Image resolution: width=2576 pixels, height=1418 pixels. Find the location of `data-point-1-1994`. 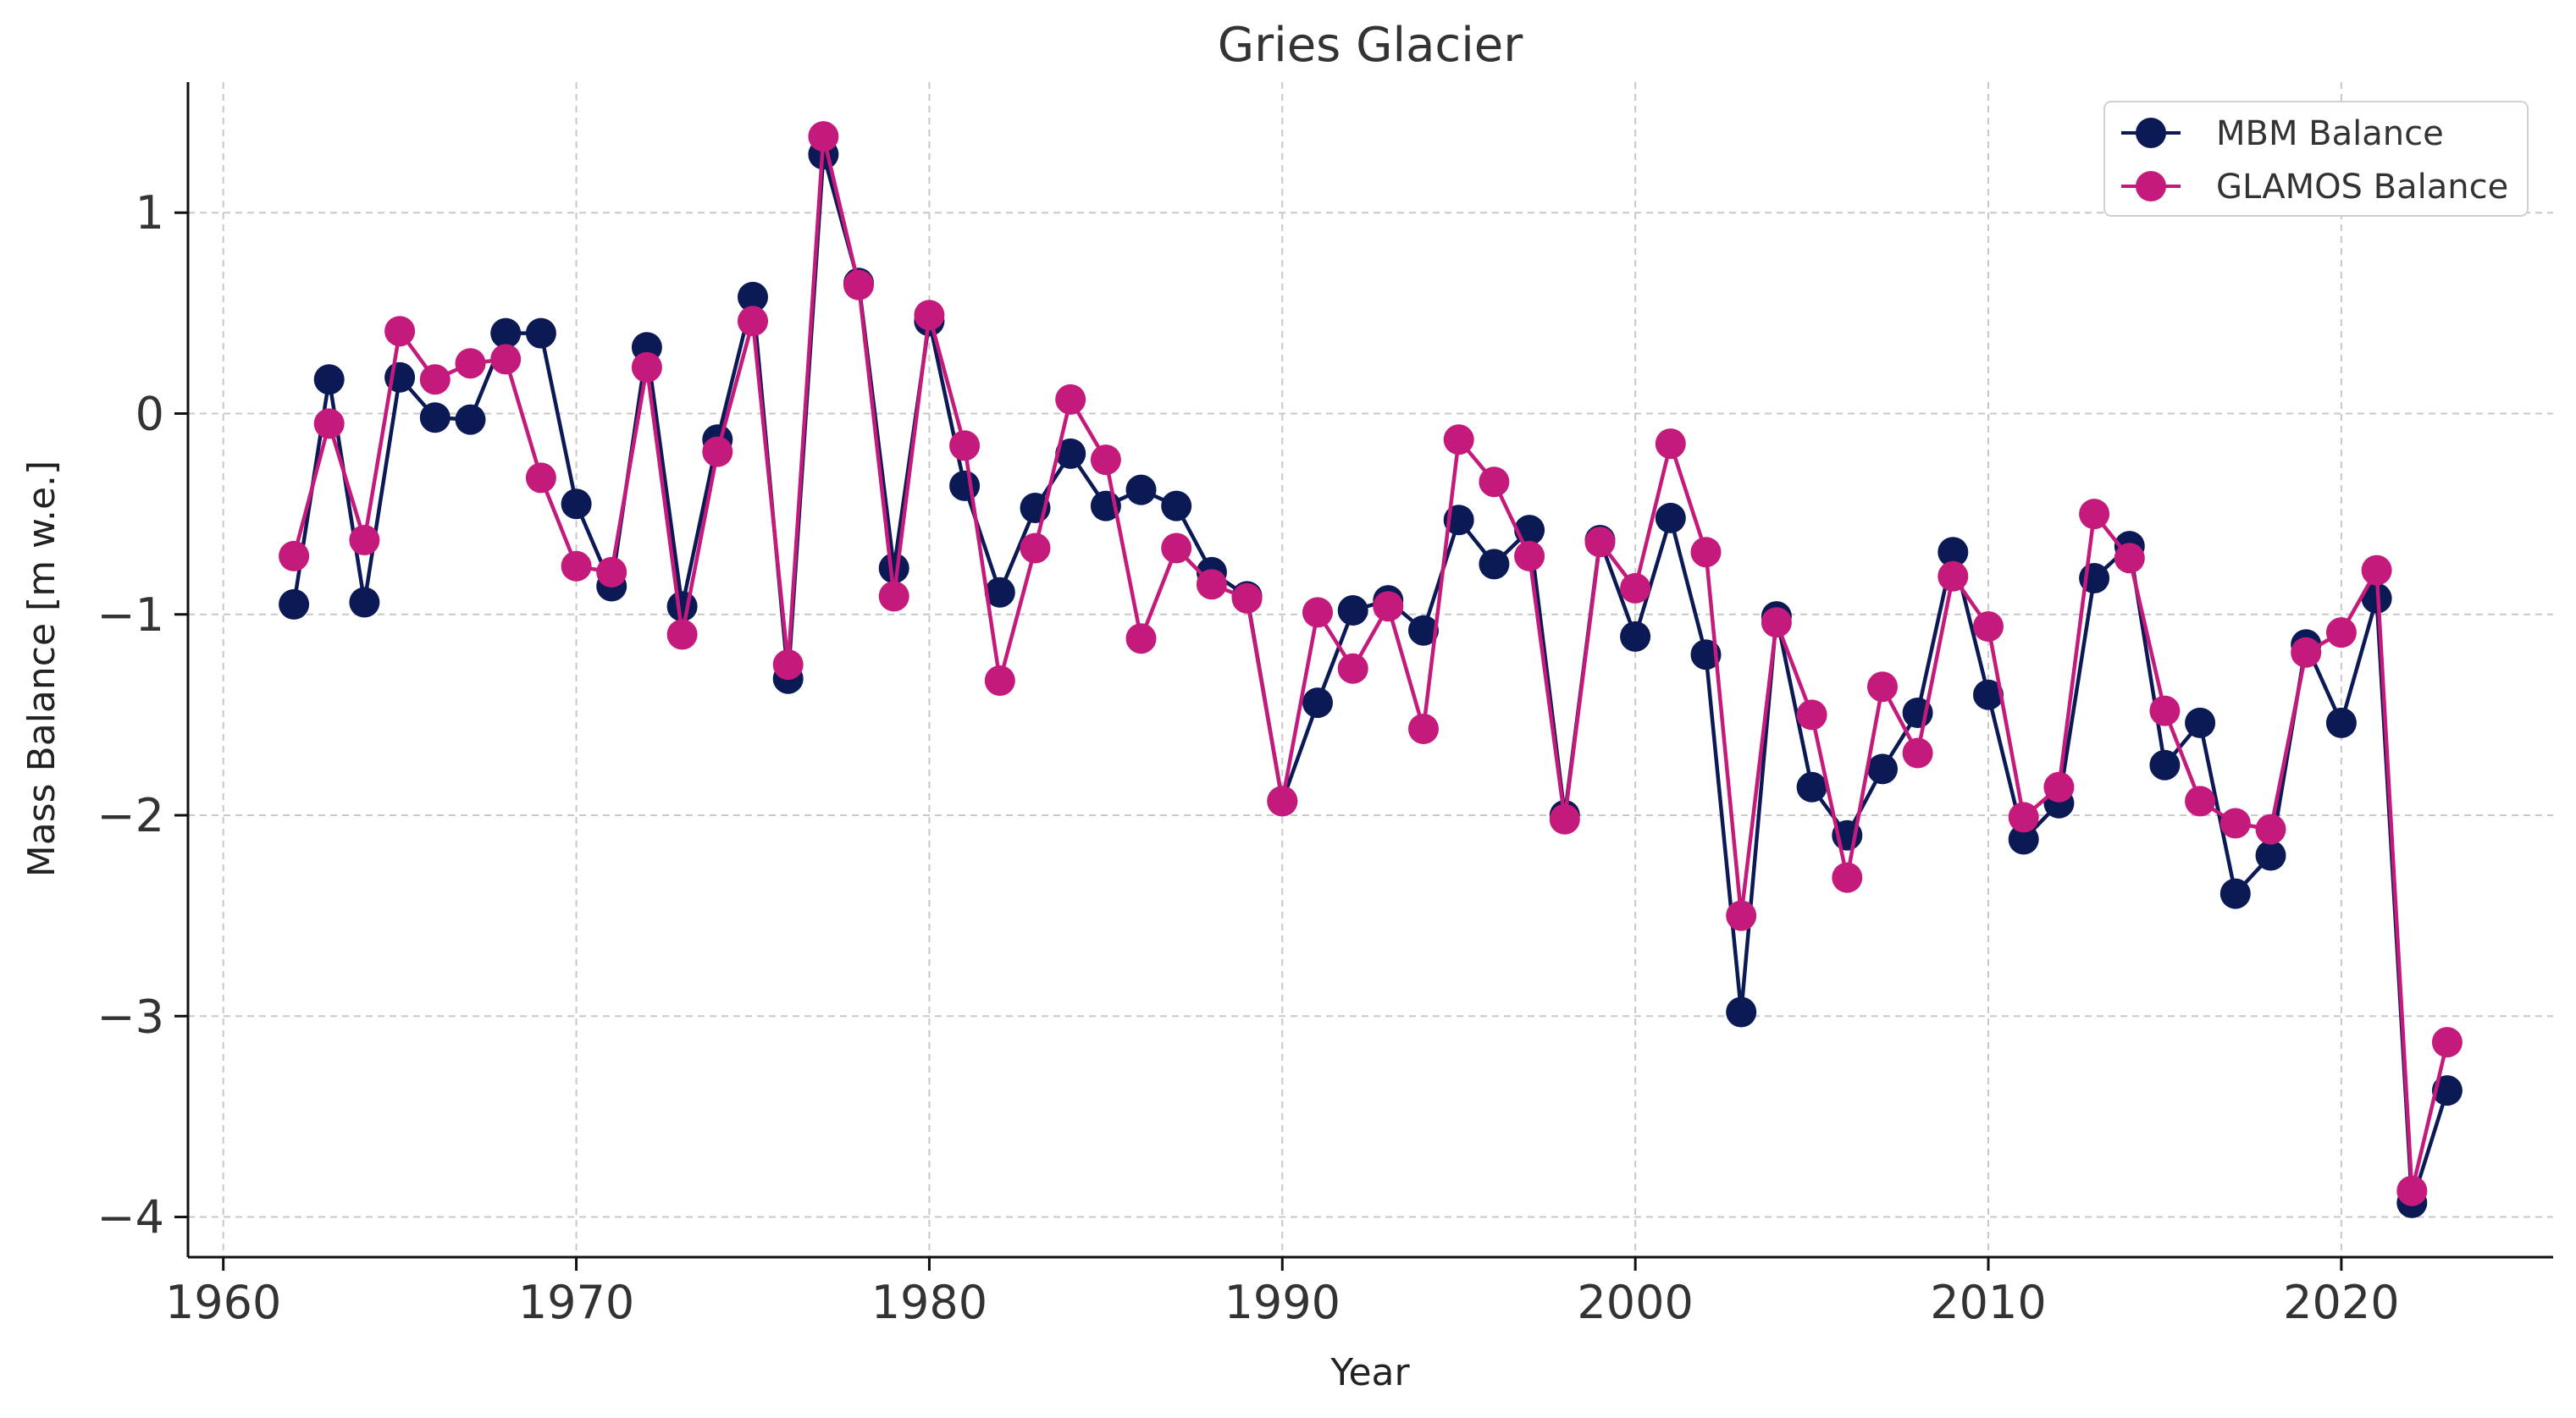

data-point-1-1994 is located at coordinates (1423, 729).